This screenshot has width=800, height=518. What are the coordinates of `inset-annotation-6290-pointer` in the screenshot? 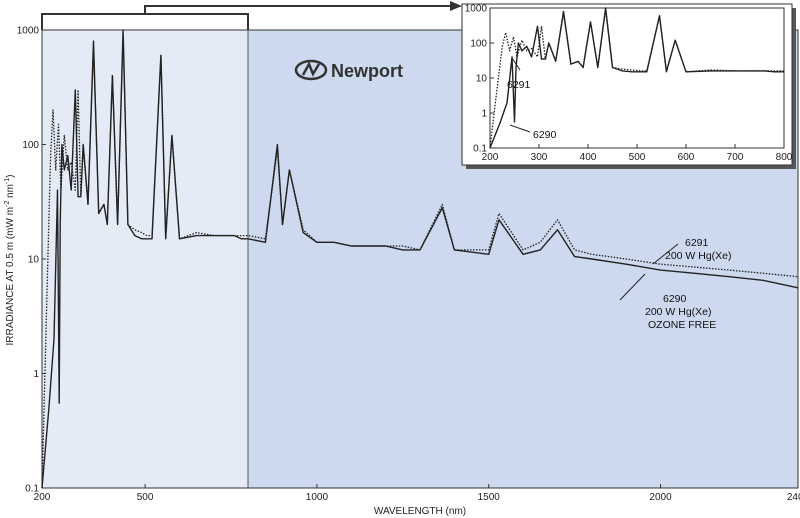 It's located at (520, 128).